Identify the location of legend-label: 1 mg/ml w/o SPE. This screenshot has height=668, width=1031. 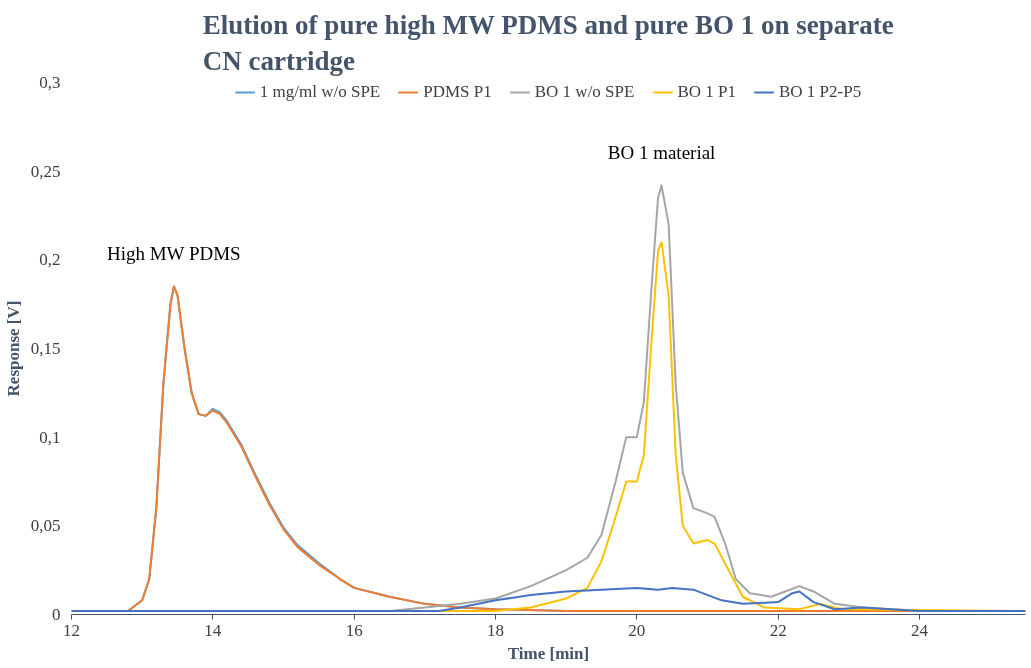
(320, 92).